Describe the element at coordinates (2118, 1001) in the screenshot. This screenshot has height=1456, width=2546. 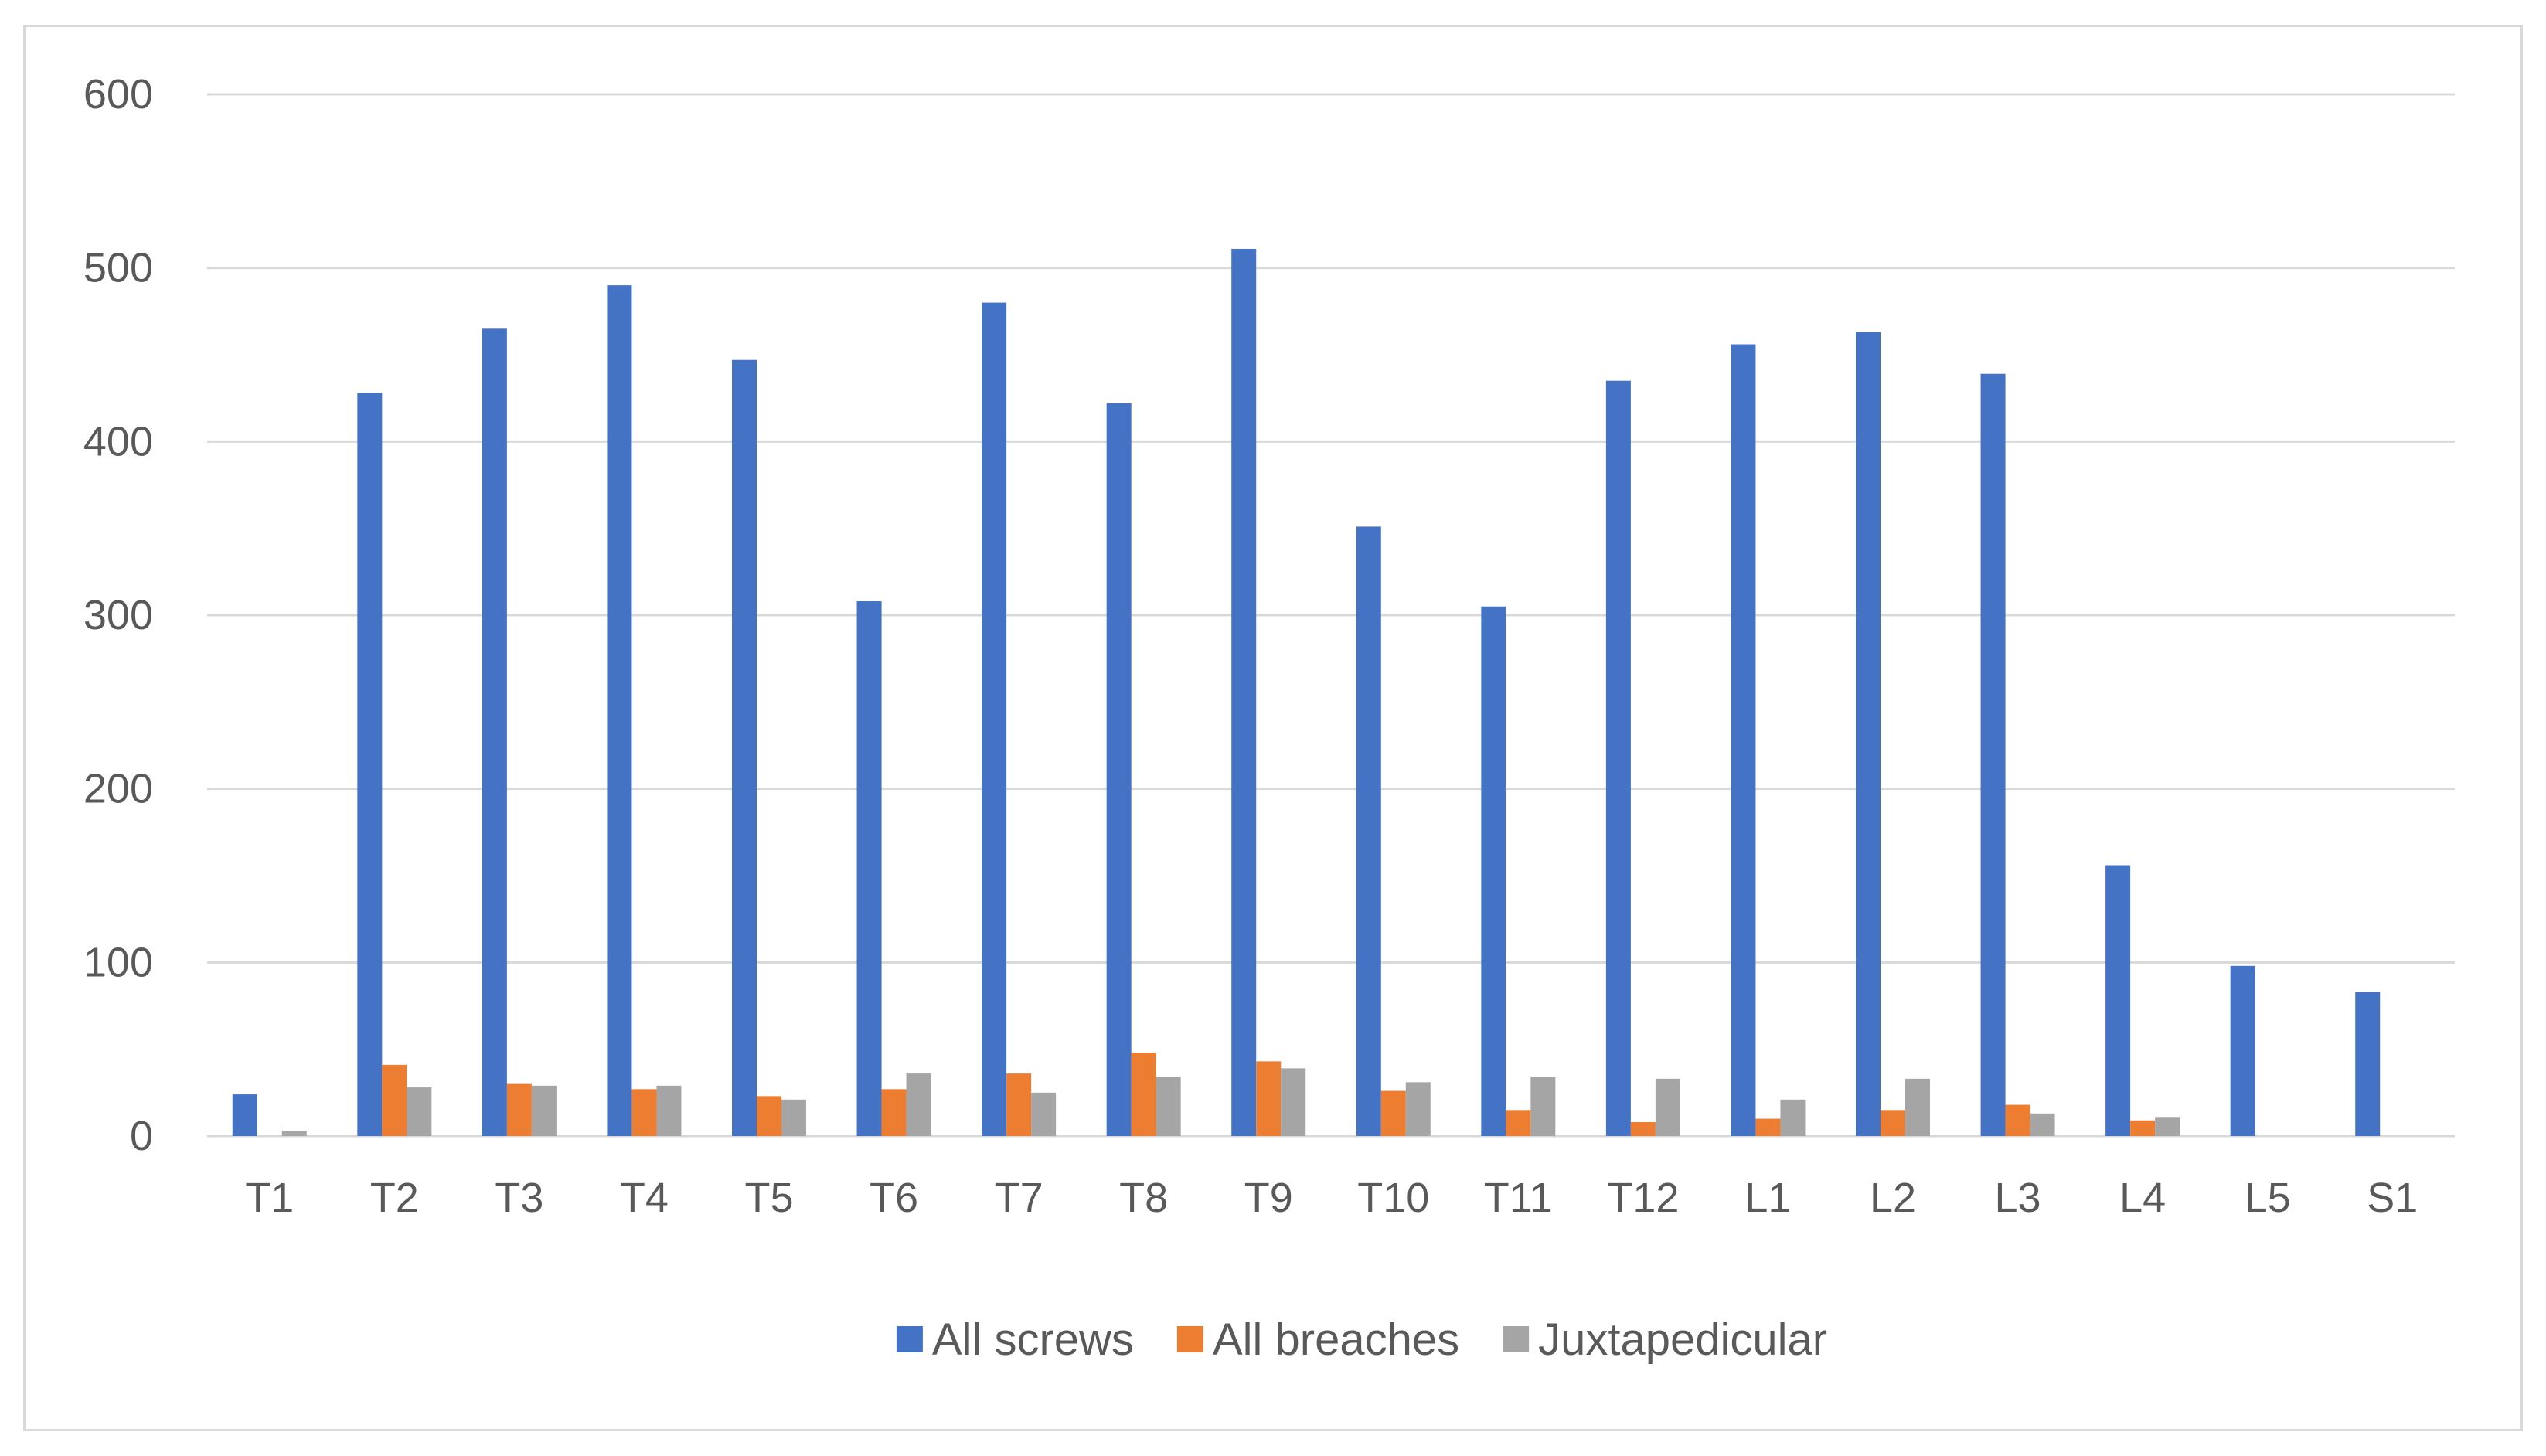
I see `bar-l4-all-screws` at that location.